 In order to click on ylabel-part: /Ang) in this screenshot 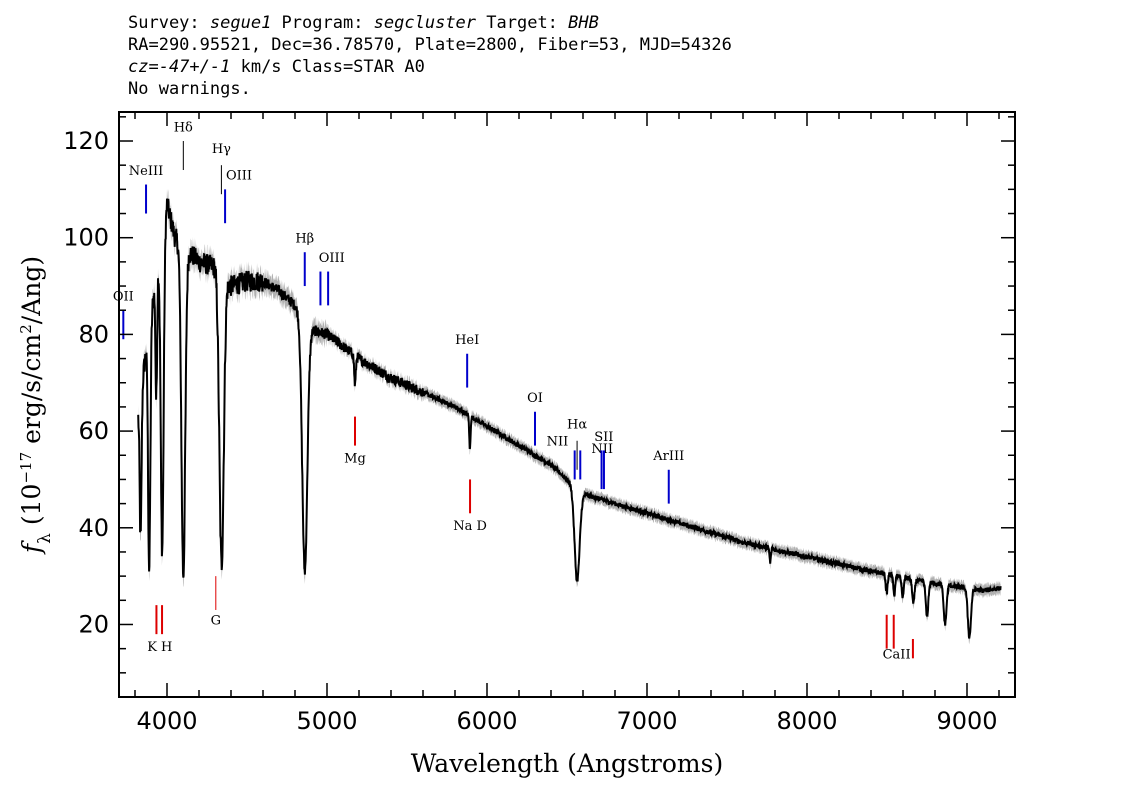, I will do `click(31, 290)`.